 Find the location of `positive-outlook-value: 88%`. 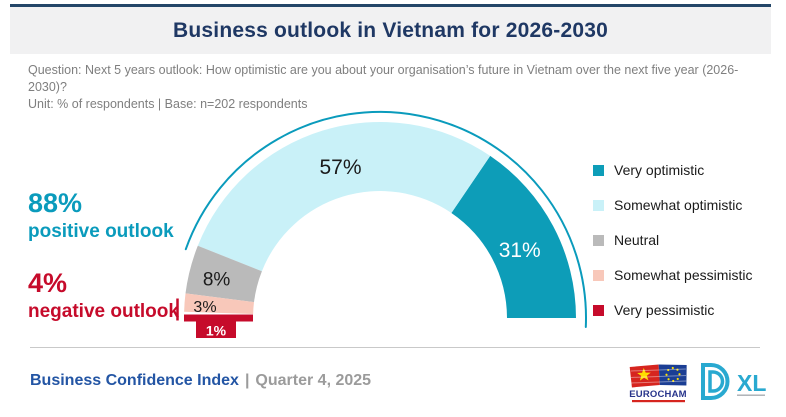

positive-outlook-value: 88% is located at coordinates (55, 203).